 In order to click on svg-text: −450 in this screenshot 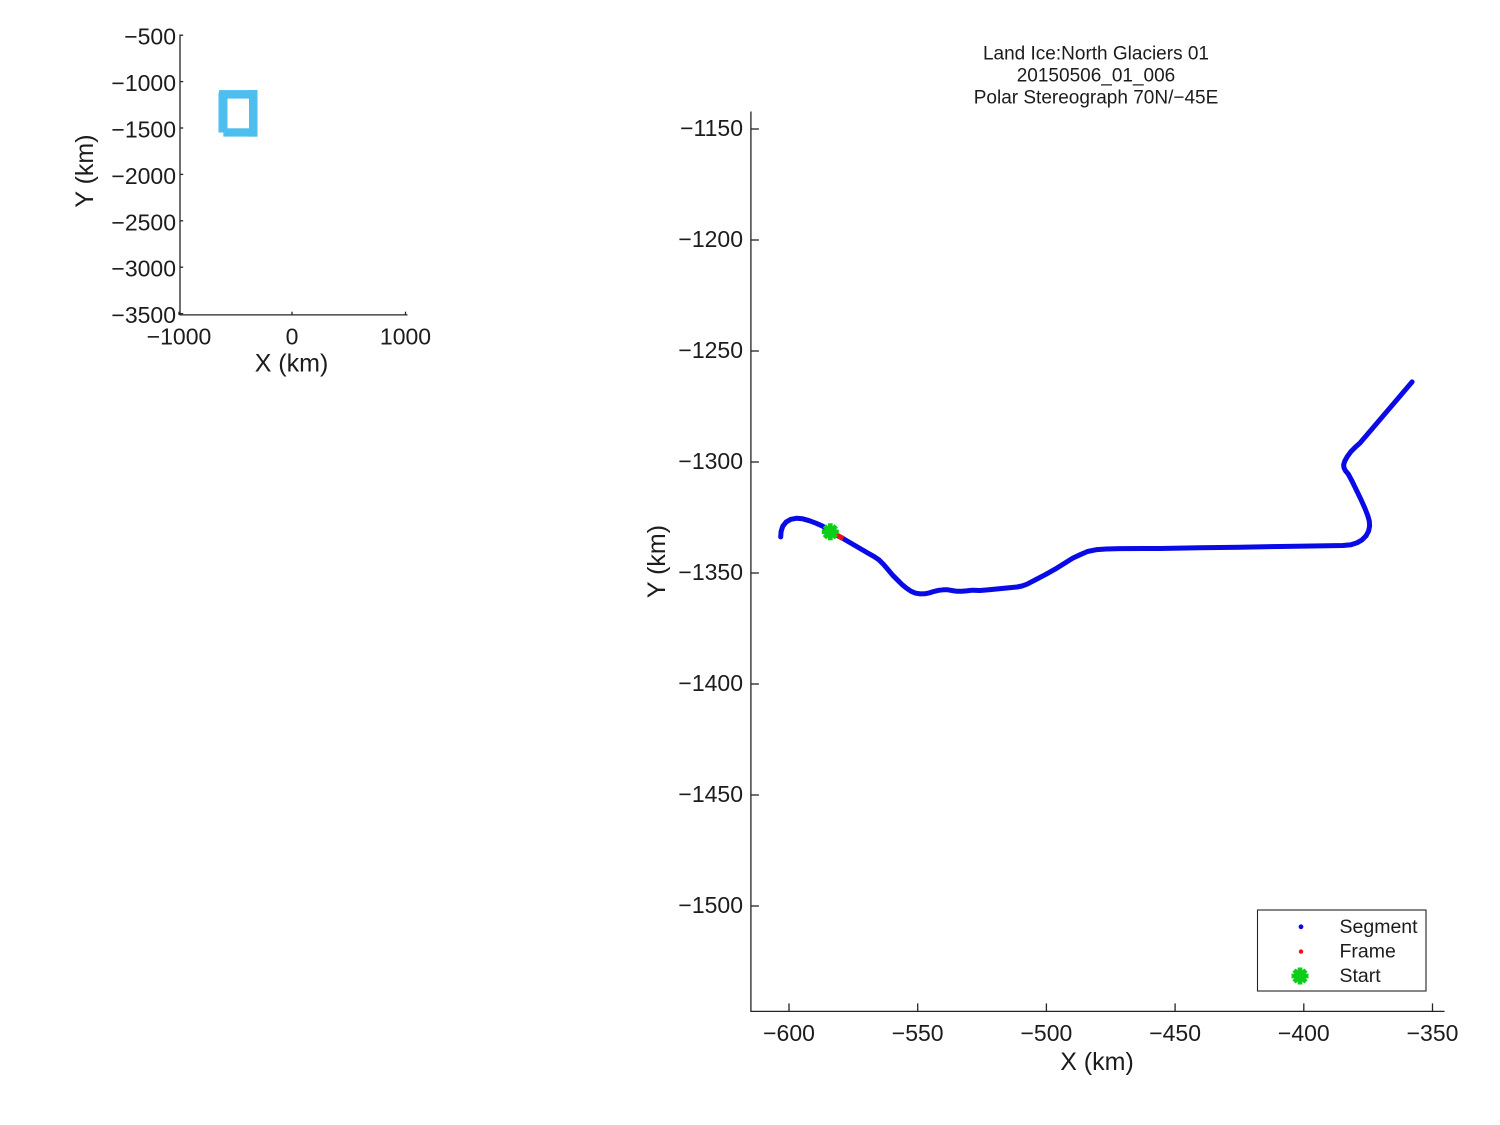, I will do `click(1175, 1033)`.